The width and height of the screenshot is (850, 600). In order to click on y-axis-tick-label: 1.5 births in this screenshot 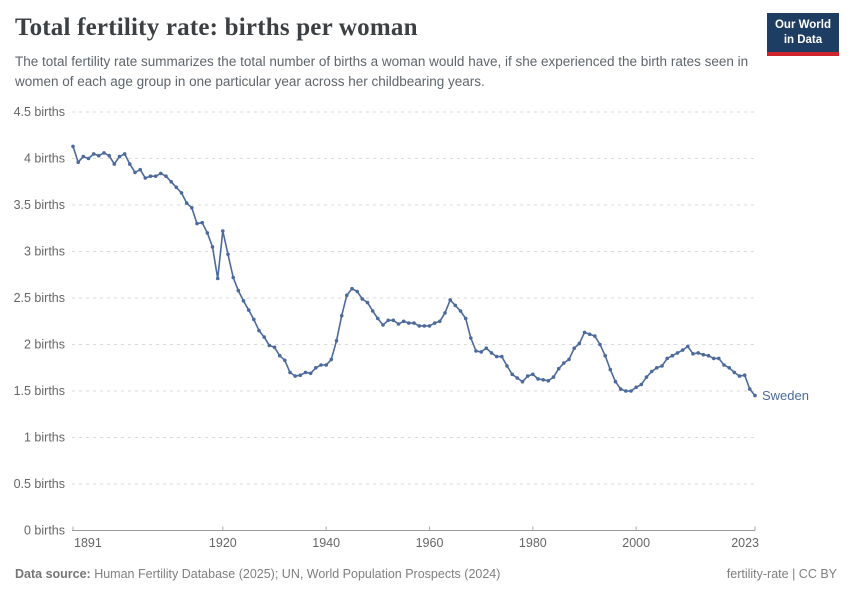, I will do `click(39, 391)`.